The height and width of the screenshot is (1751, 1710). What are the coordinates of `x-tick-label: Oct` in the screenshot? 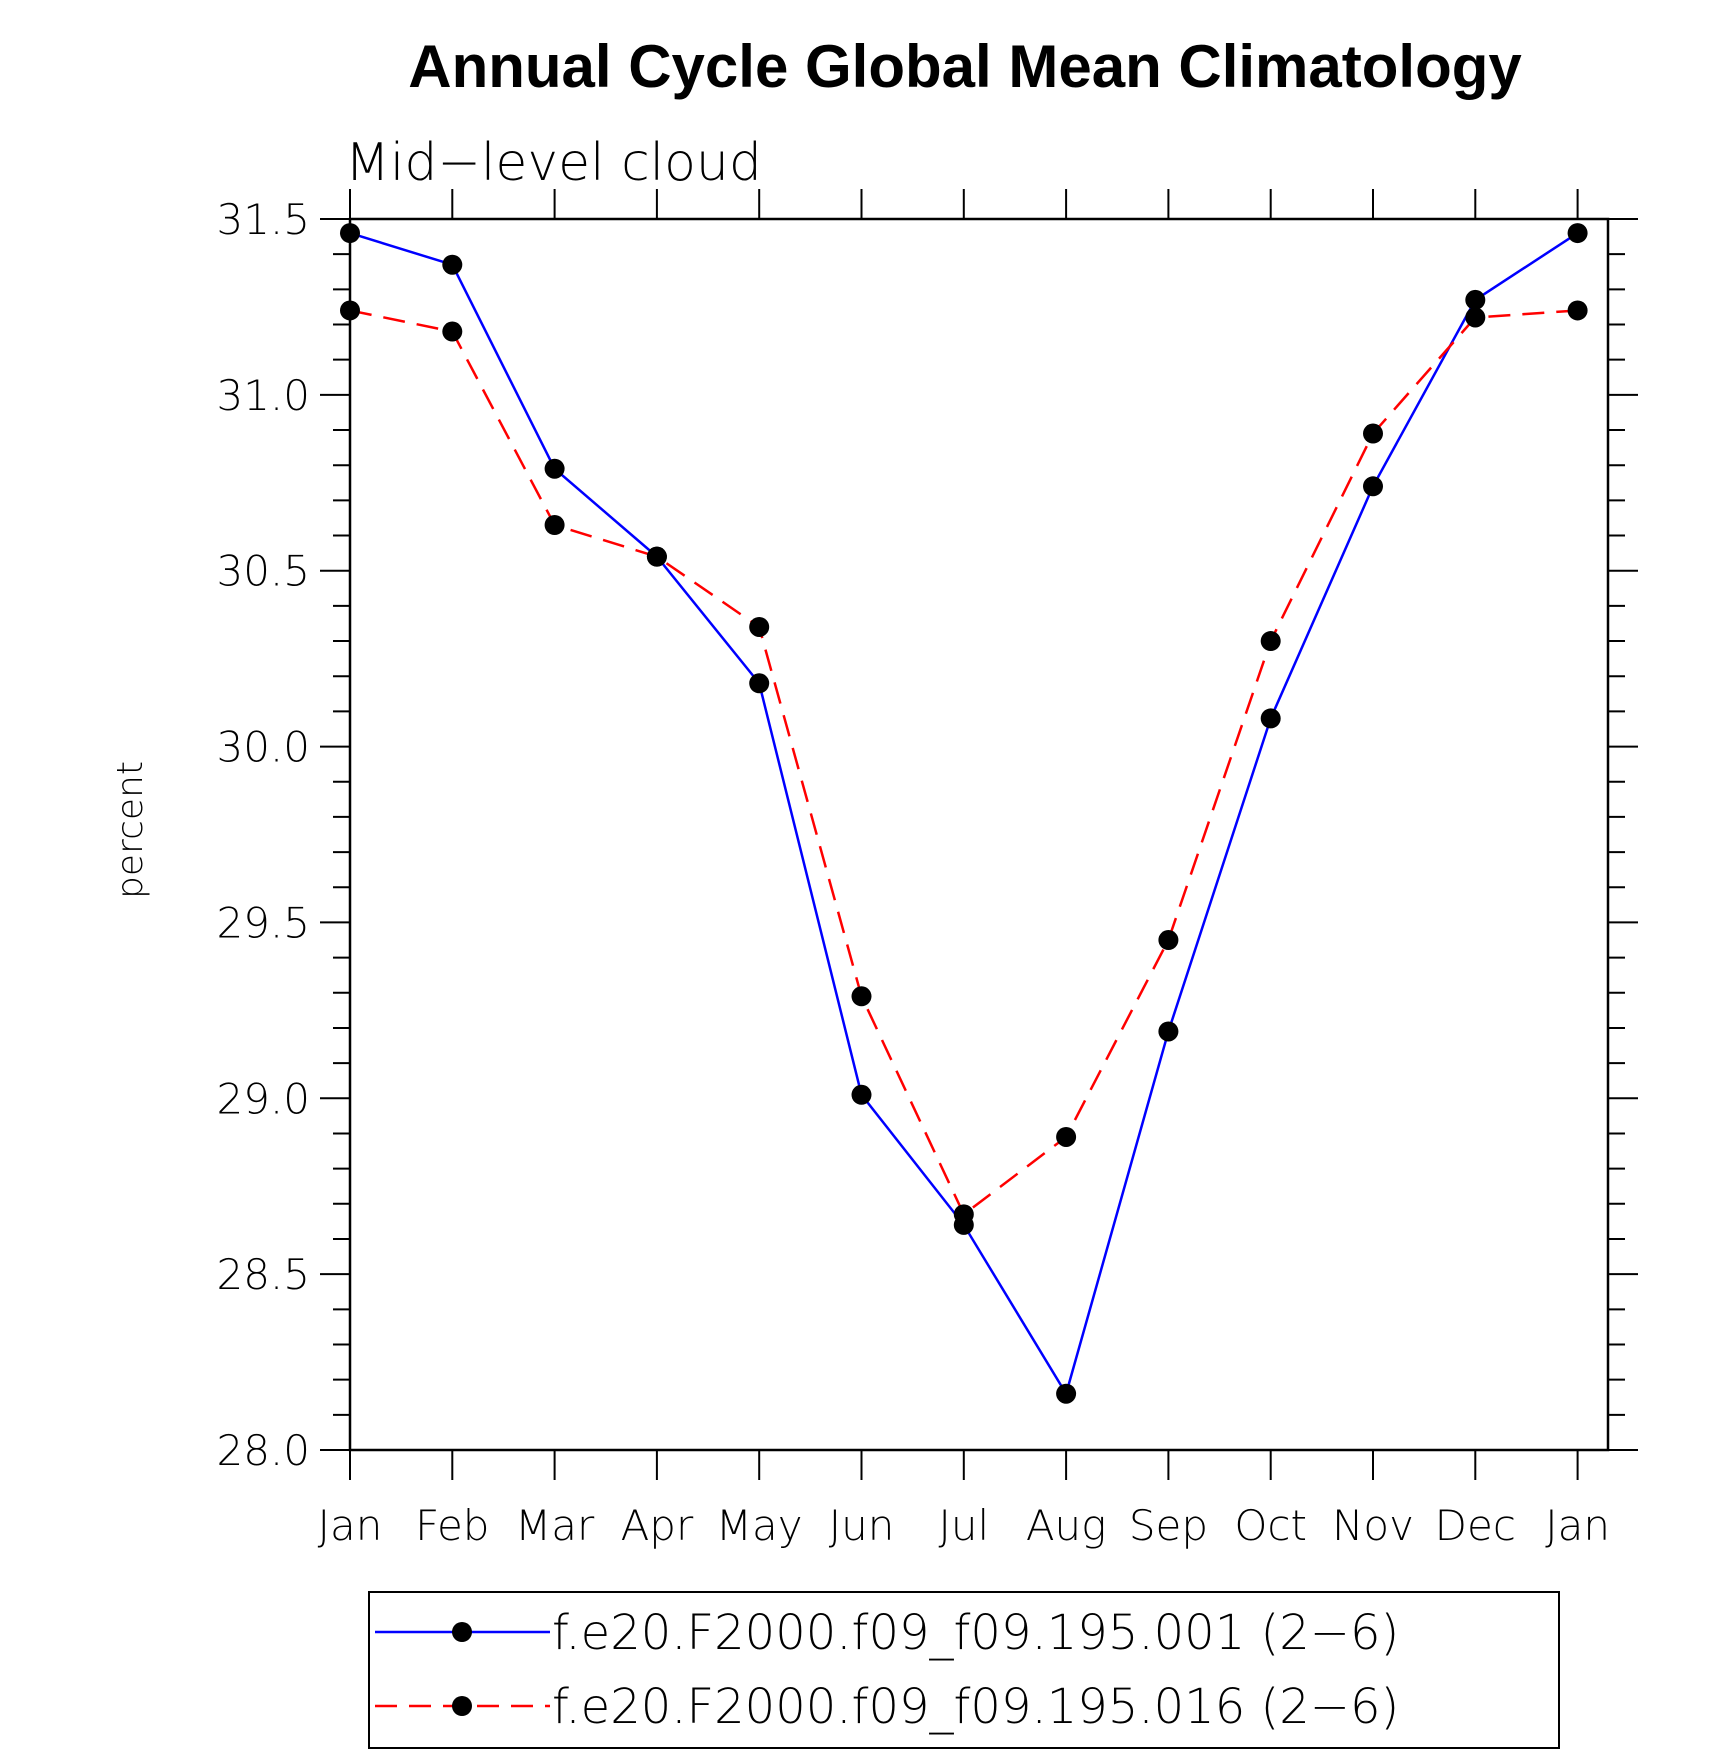 It's located at (1270, 1525).